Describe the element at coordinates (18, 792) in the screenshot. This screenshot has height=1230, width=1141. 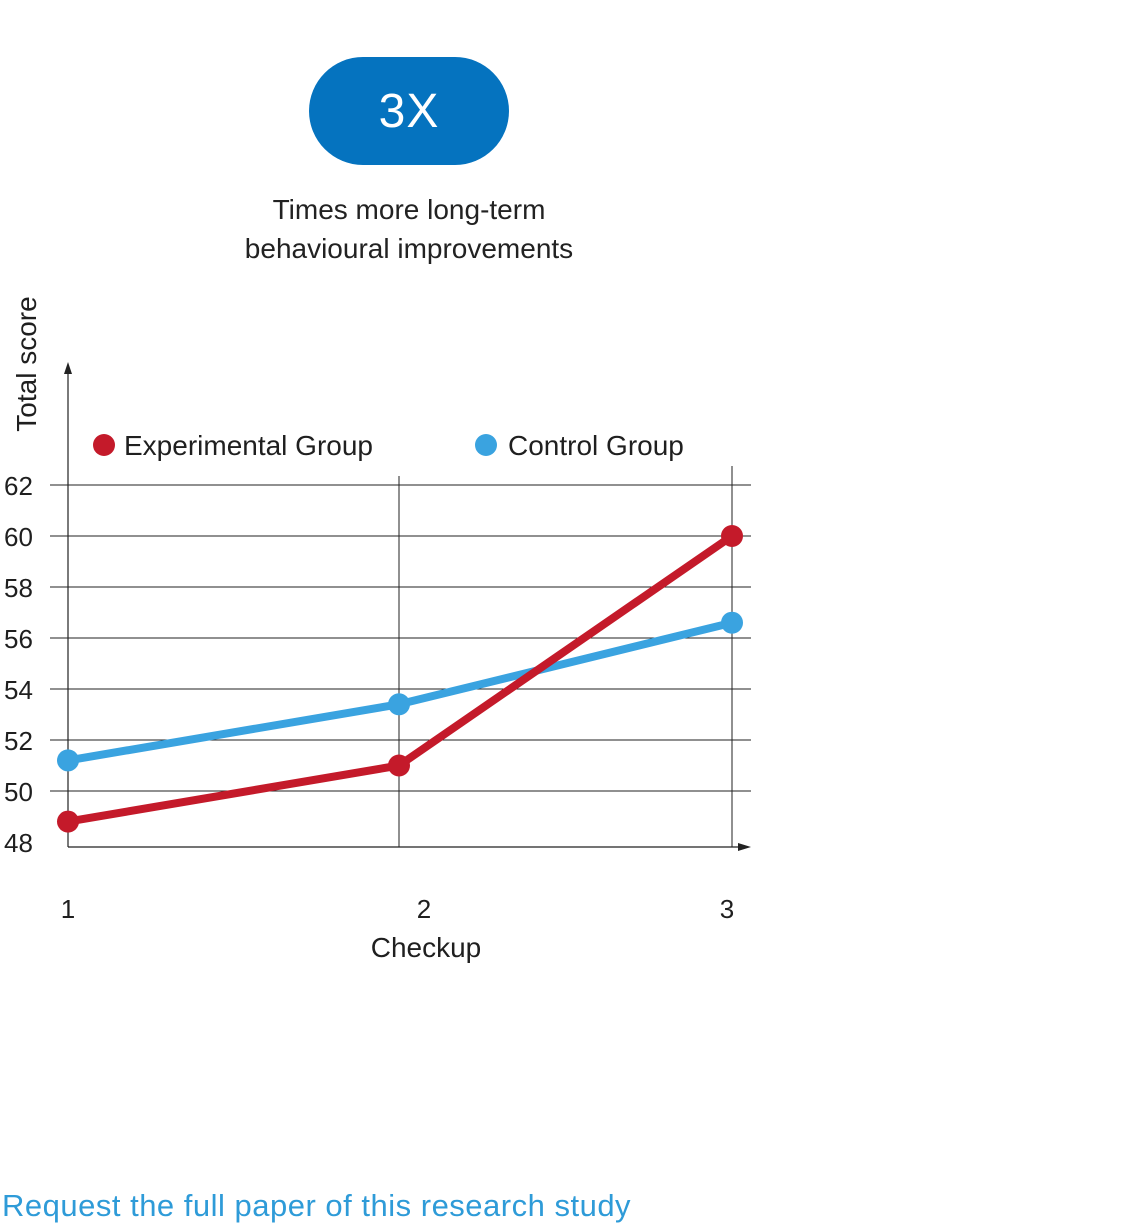
I see `y-tick-label: 50` at that location.